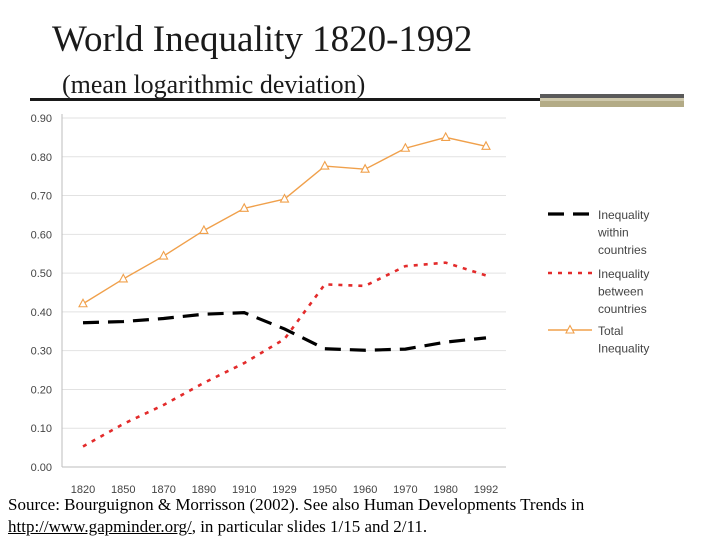  What do you see at coordinates (284, 490) in the screenshot?
I see `x-tick-label: 1929` at bounding box center [284, 490].